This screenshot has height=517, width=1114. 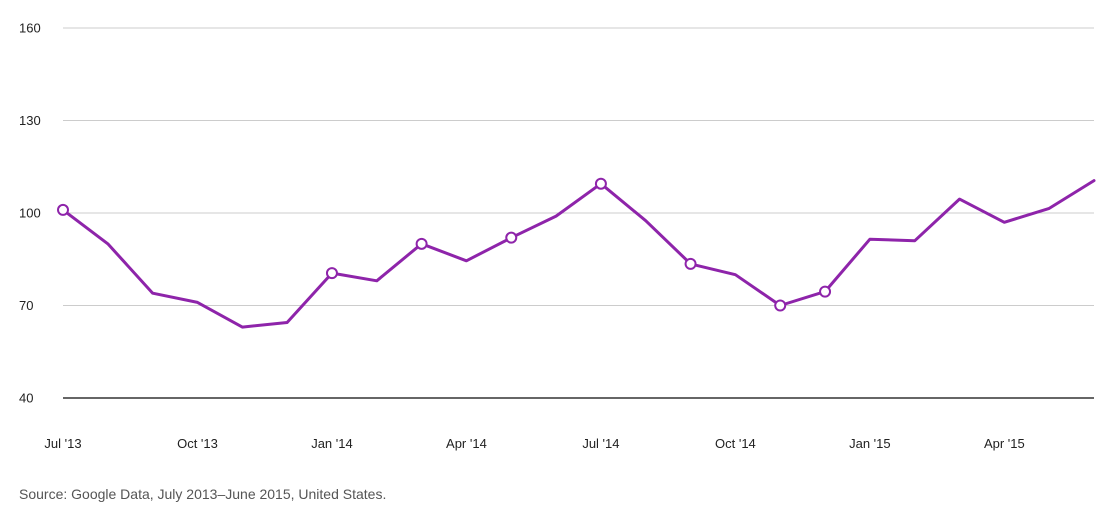 What do you see at coordinates (600, 443) in the screenshot?
I see `x-tick-label: Jul '14` at bounding box center [600, 443].